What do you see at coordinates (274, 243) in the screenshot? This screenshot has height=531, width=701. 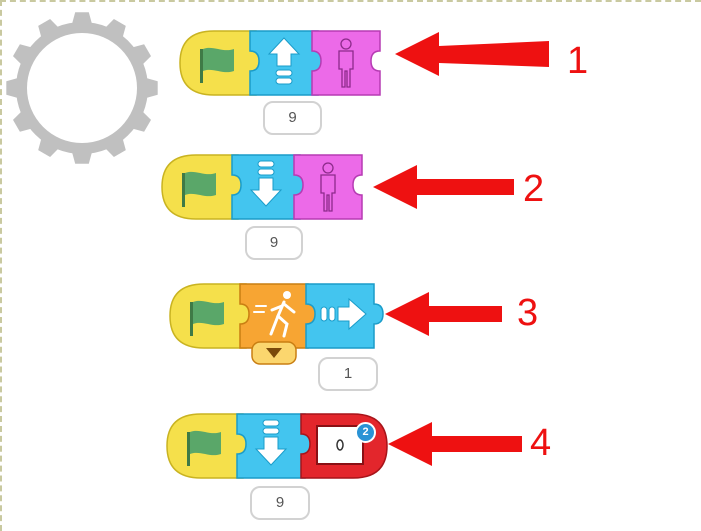 I see `row-2-param: 9` at bounding box center [274, 243].